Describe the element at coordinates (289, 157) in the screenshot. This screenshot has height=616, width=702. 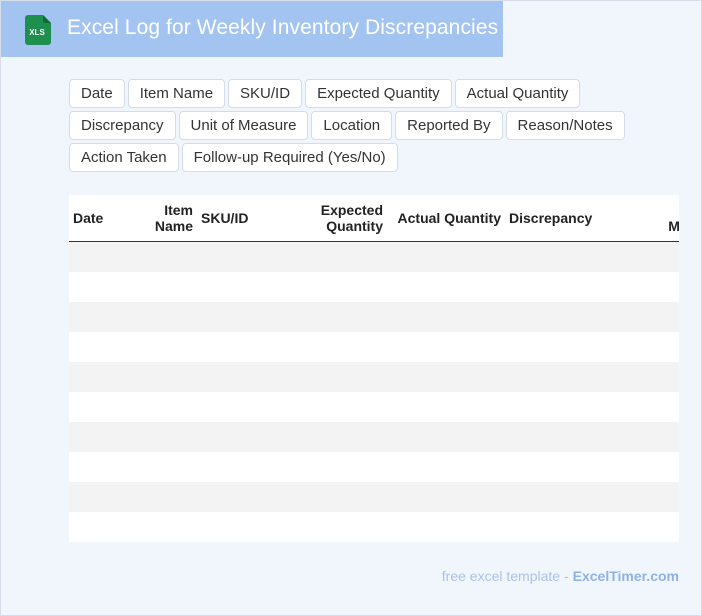
I see `field-chip: Follow-up Required (Yes/No)` at that location.